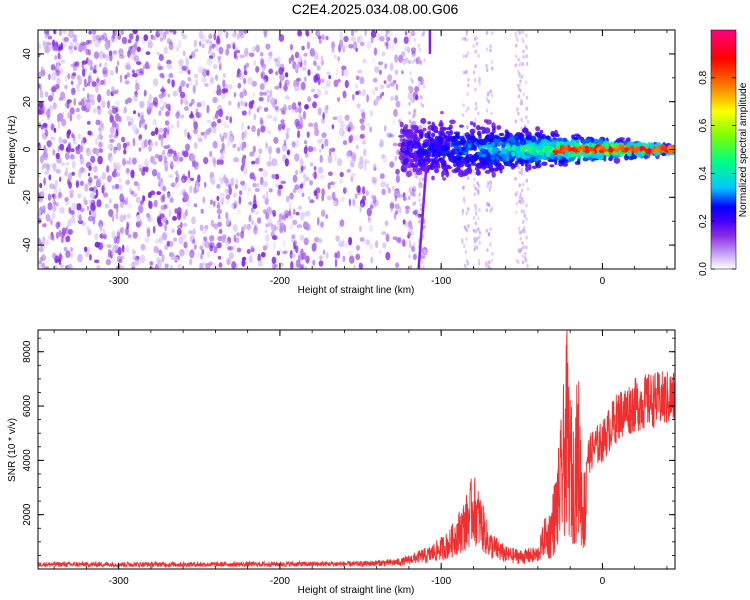  Describe the element at coordinates (703, 221) in the screenshot. I see `colorbar-tick-label: 0.2` at that location.